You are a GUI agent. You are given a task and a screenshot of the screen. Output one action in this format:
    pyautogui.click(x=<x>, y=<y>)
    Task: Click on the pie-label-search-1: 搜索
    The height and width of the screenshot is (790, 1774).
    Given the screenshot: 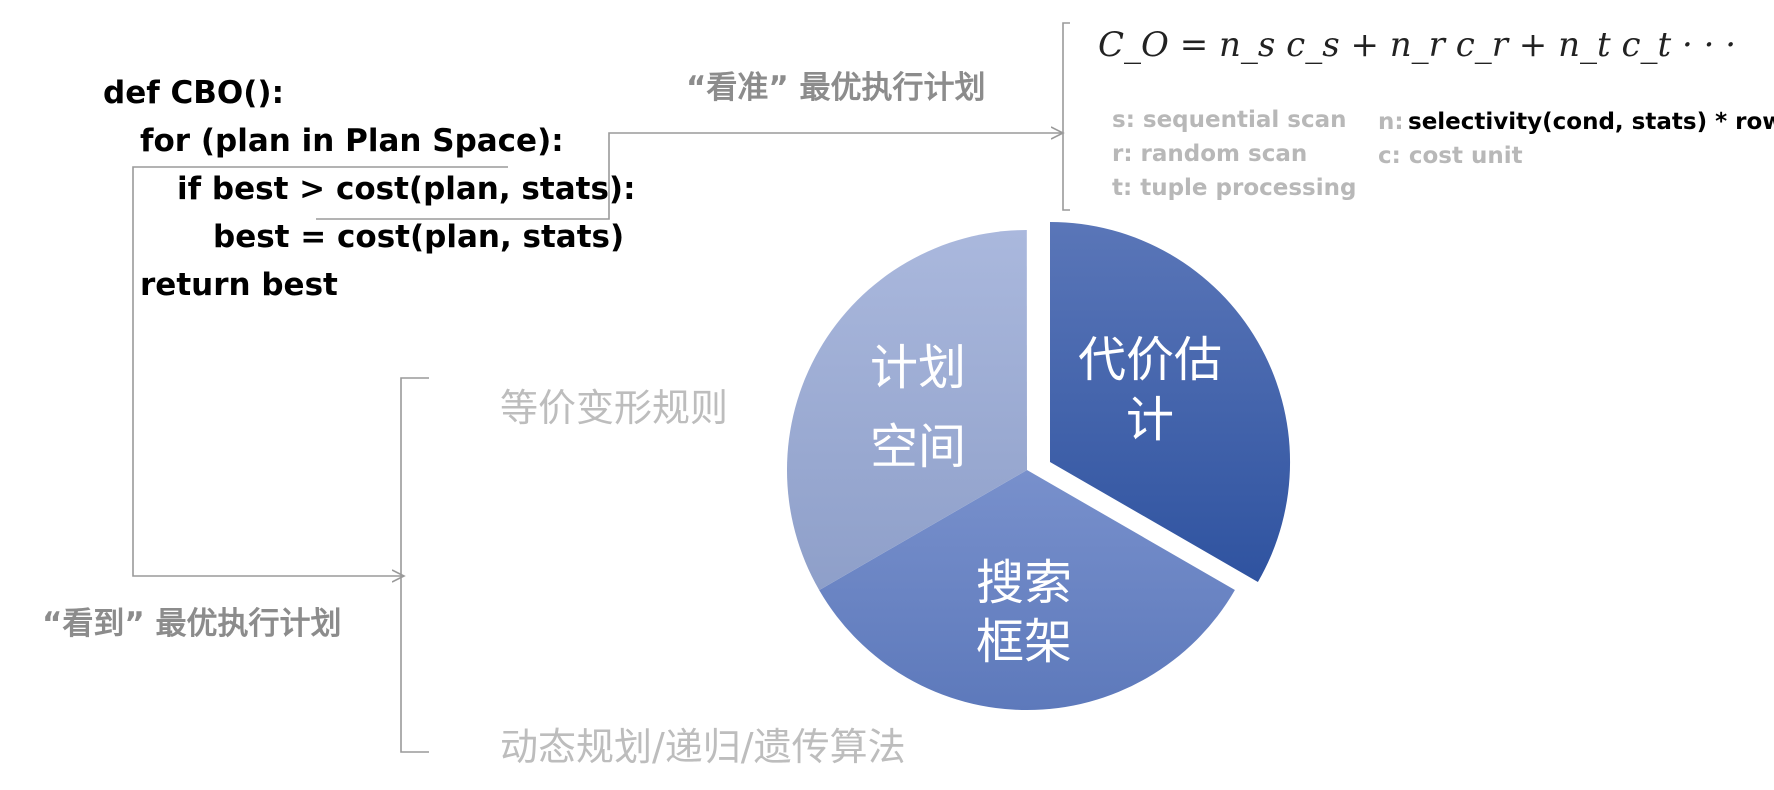 What is the action you would take?
    pyautogui.click(x=1024, y=583)
    